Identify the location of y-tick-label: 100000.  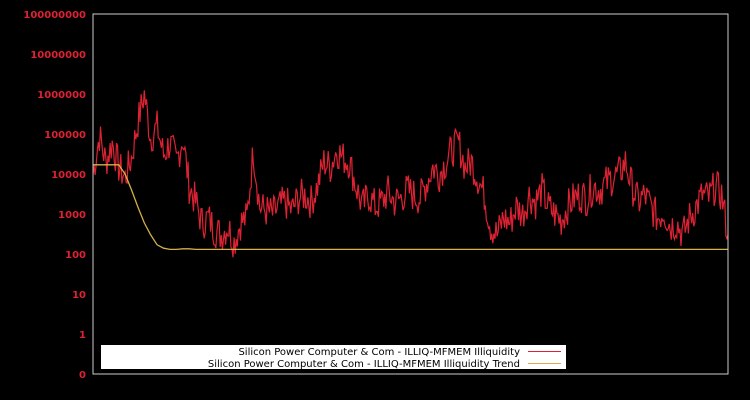
(65, 135).